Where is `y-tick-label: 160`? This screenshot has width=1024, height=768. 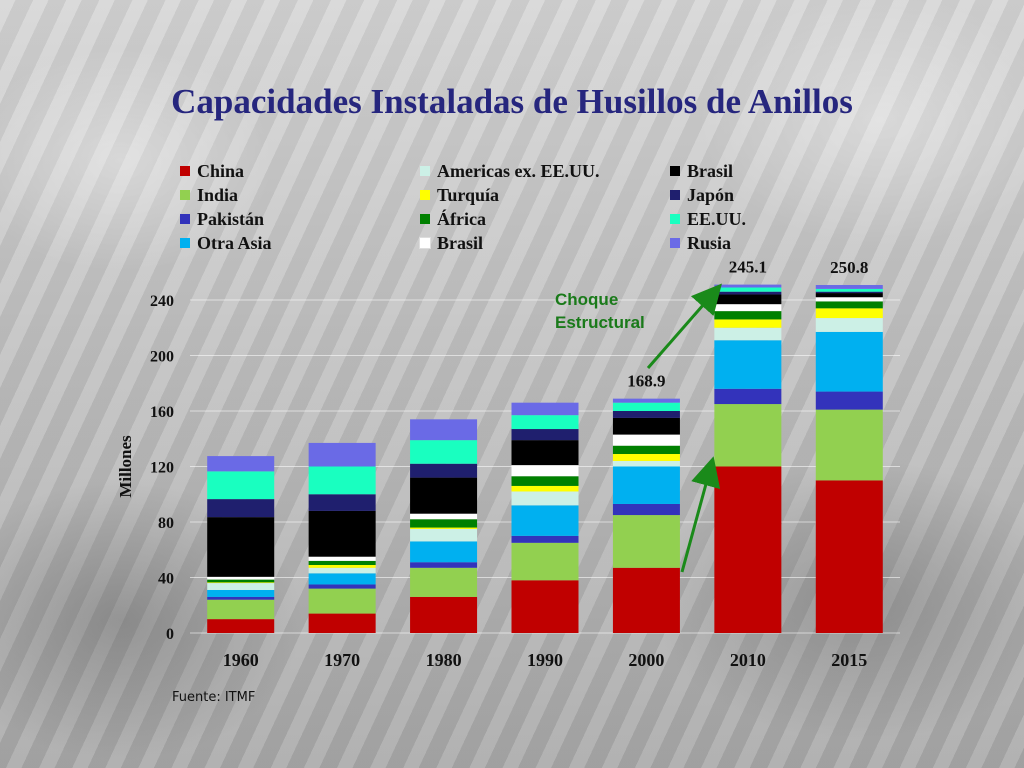
y-tick-label: 160 is located at coordinates (162, 412).